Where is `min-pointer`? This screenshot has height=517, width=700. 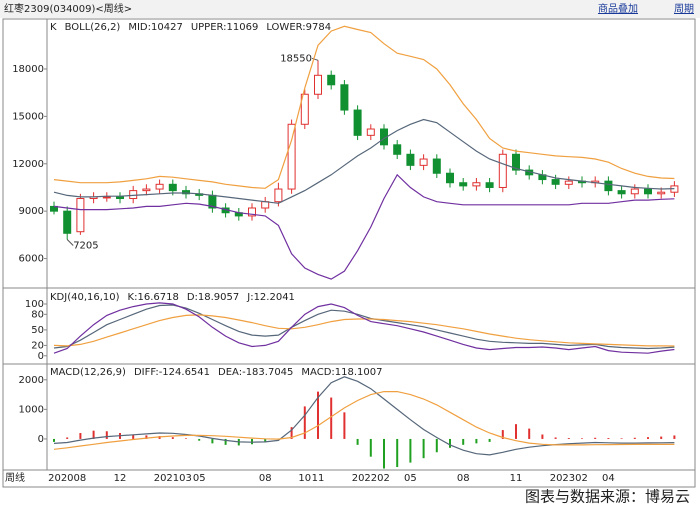 min-pointer is located at coordinates (70, 242).